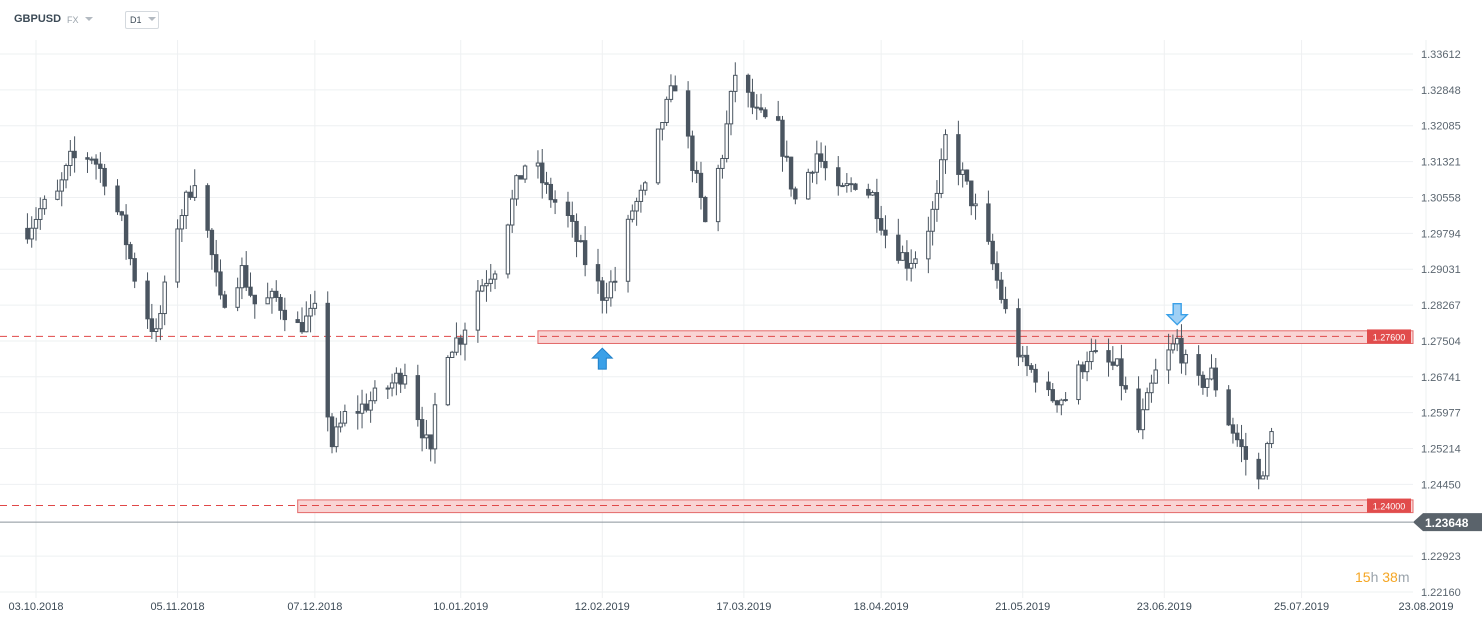 The image size is (1482, 622). Describe the element at coordinates (142, 20) in the screenshot. I see `timeframe-selector: D1` at that location.